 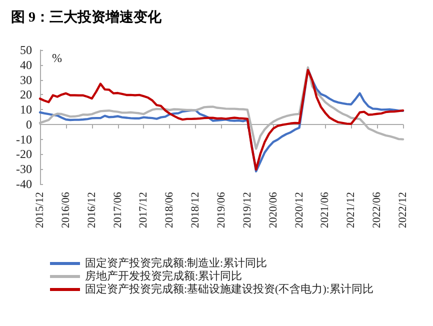 What do you see at coordinates (26, 50) in the screenshot?
I see `y-tick-label: 50` at bounding box center [26, 50].